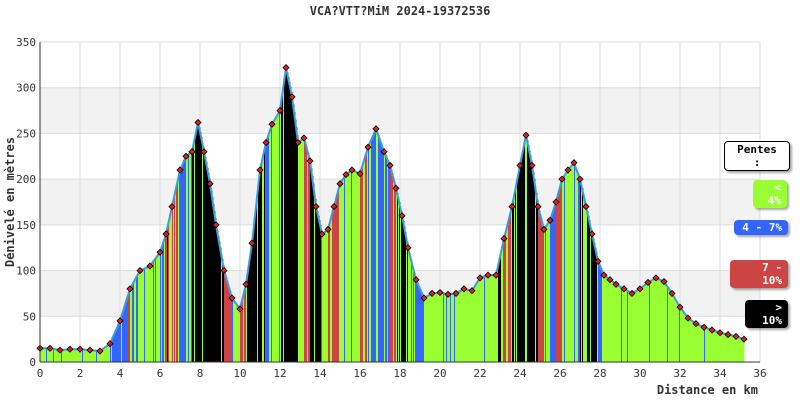  Describe the element at coordinates (639, 373) in the screenshot. I see `x-tick-label: 30` at that location.